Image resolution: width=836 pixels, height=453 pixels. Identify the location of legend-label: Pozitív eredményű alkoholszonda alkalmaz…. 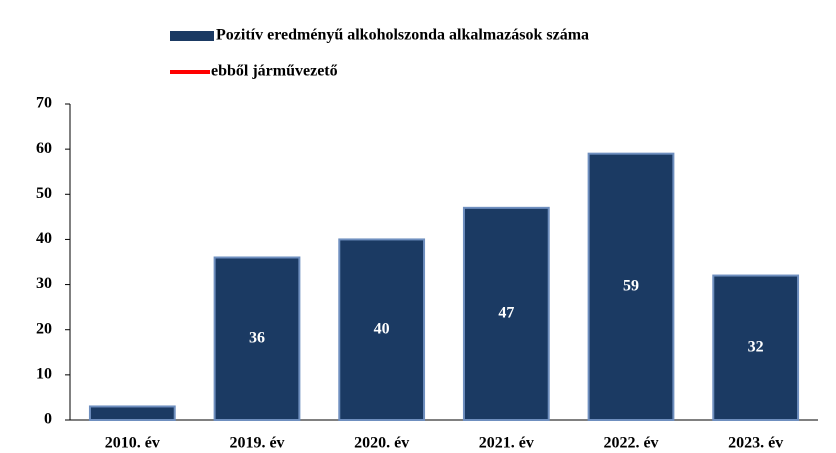
(402, 35).